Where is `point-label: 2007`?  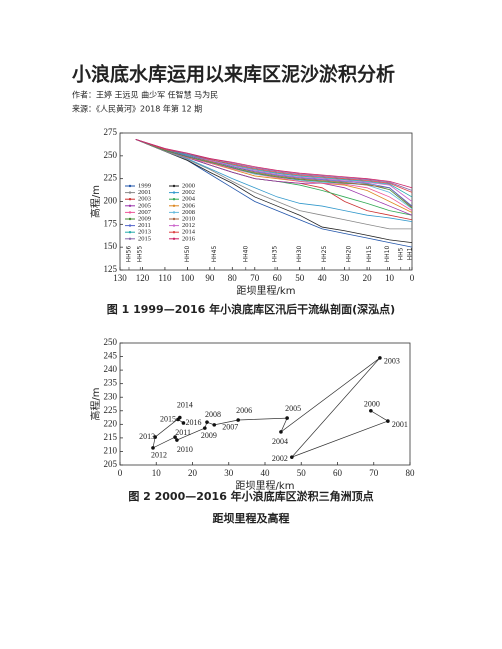 point-label: 2007 is located at coordinates (230, 427).